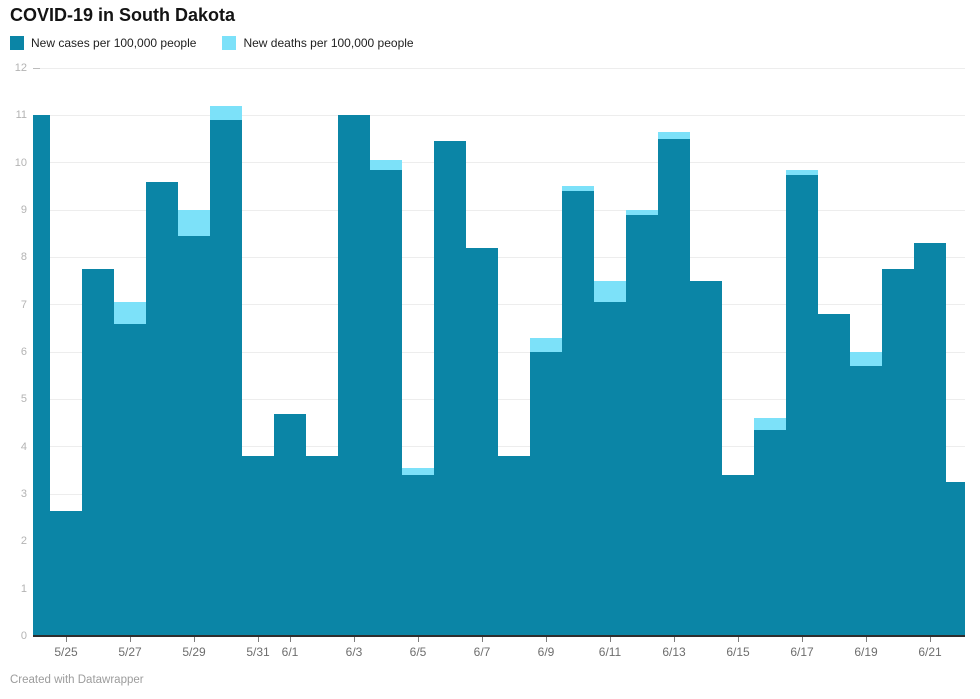  Describe the element at coordinates (130, 479) in the screenshot. I see `bar-cases-5/27` at that location.